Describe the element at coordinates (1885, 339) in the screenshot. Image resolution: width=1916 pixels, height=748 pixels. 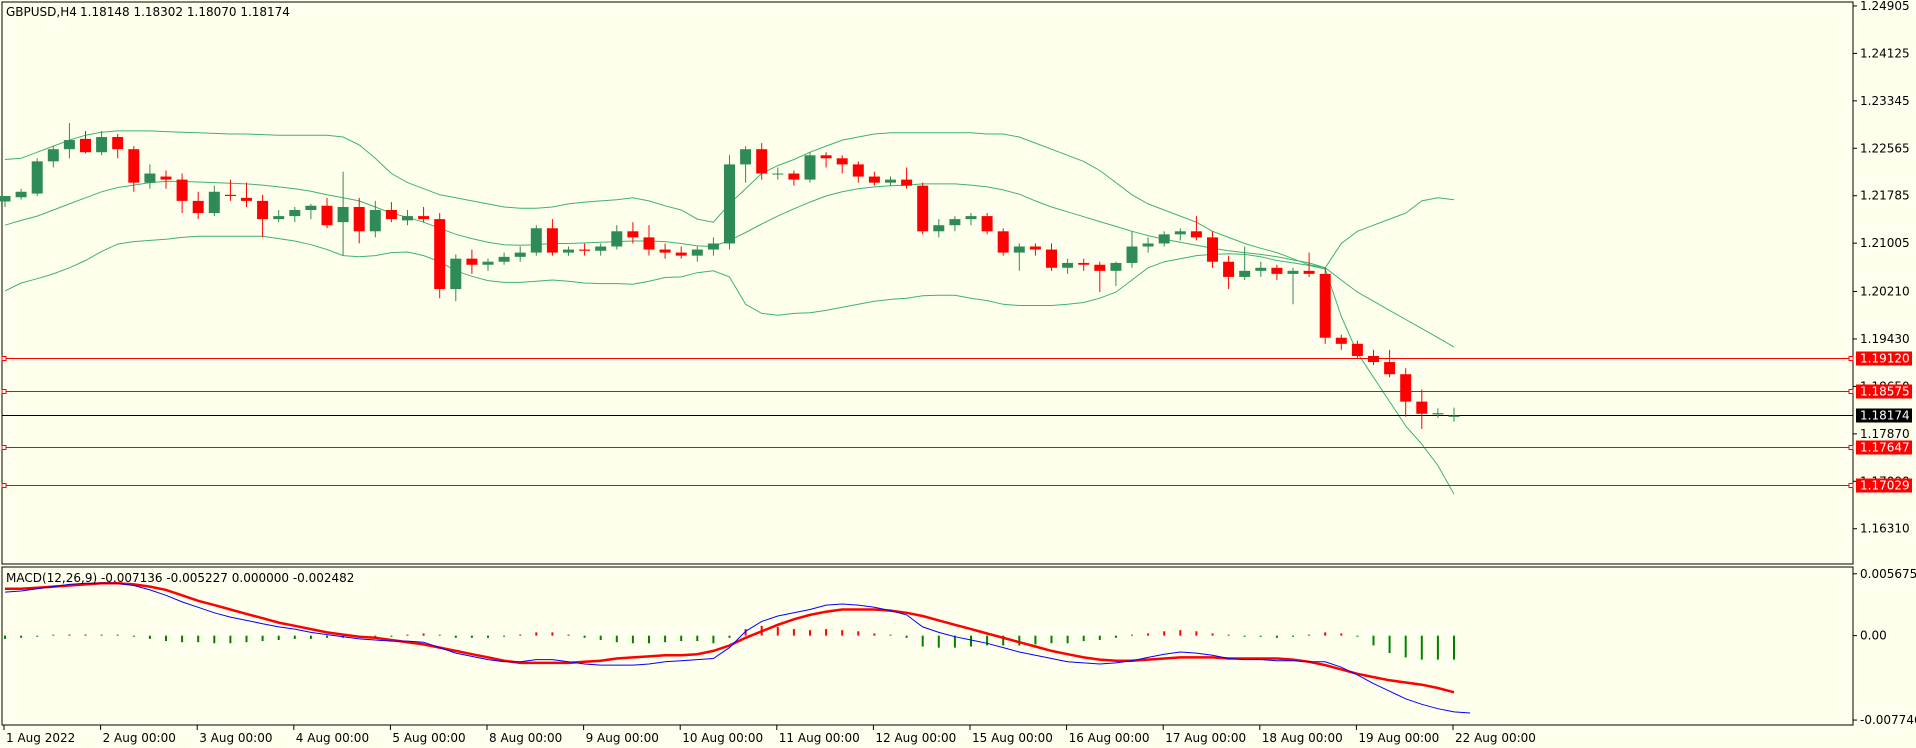
I see `price-tick-label: 1.19430` at that location.